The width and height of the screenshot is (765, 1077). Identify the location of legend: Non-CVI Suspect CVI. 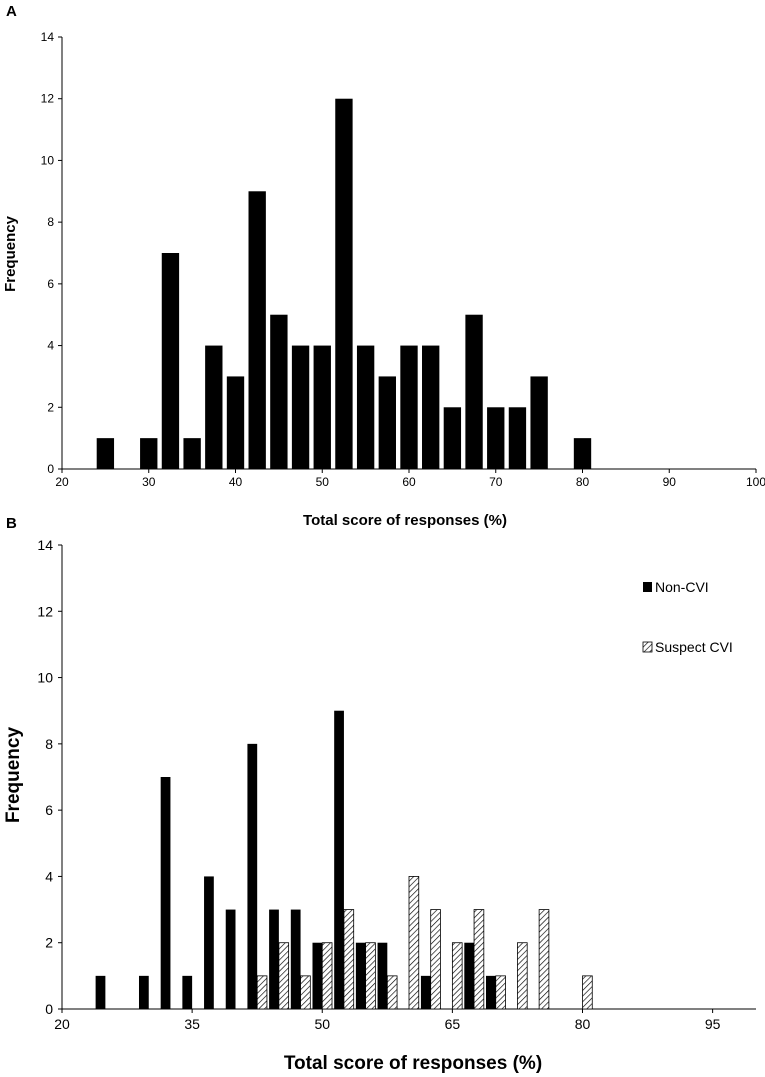
(687, 617).